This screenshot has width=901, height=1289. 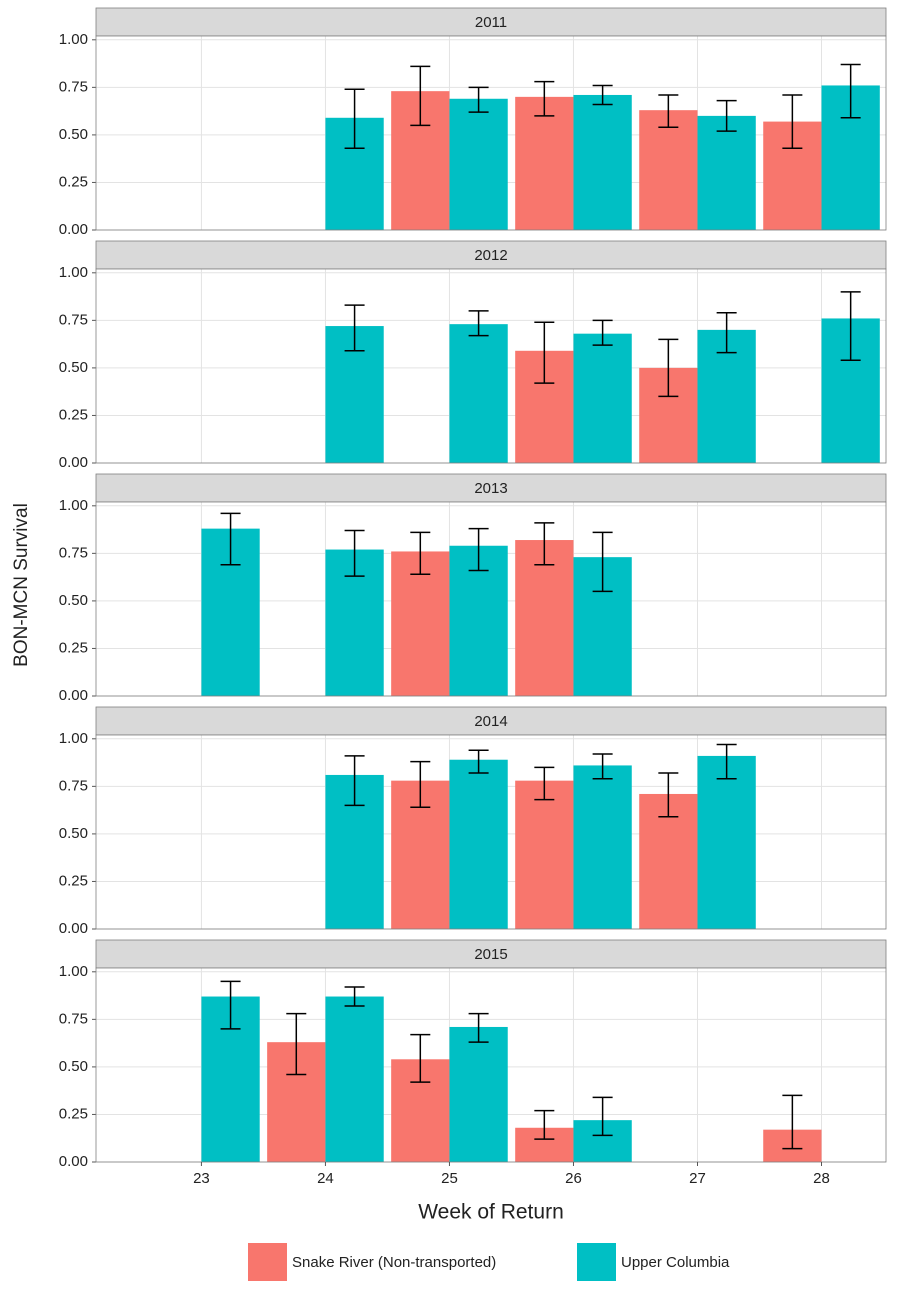 What do you see at coordinates (325, 1178) in the screenshot?
I see `x-tick-label: 24` at bounding box center [325, 1178].